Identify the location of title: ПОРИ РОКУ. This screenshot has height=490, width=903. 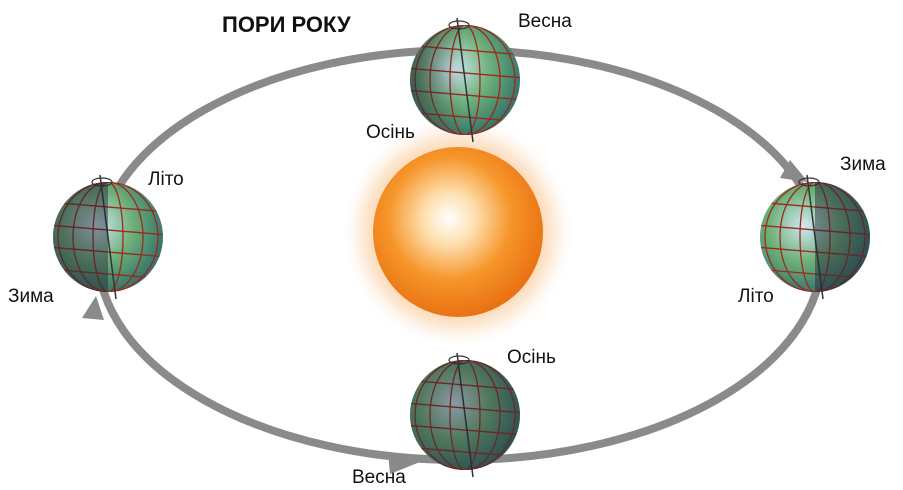
(286, 24).